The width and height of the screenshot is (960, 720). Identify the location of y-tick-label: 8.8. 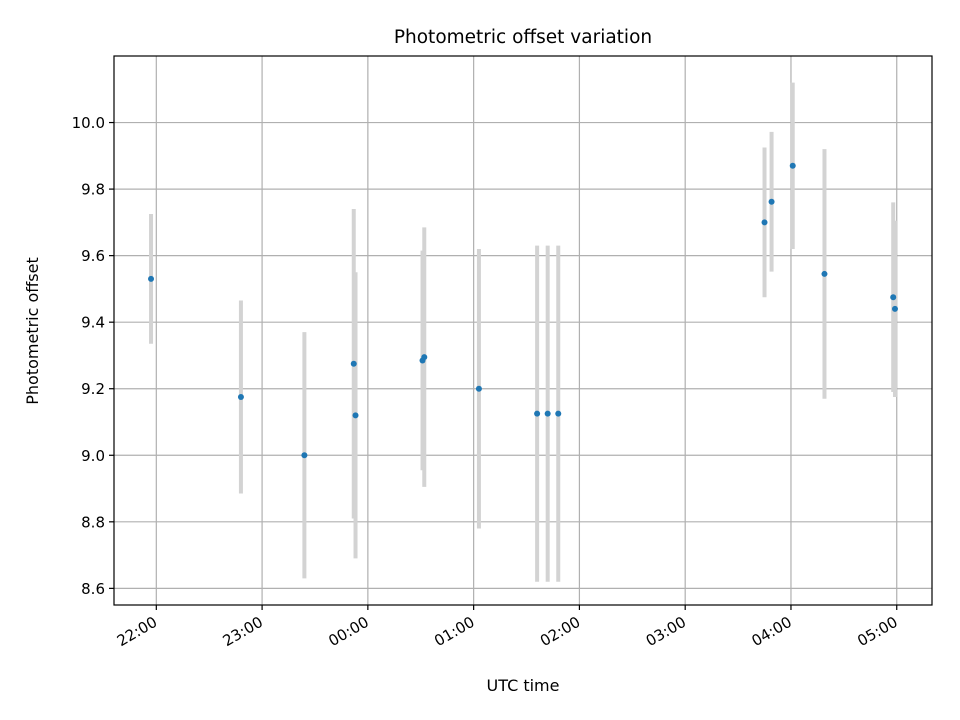
(93, 522).